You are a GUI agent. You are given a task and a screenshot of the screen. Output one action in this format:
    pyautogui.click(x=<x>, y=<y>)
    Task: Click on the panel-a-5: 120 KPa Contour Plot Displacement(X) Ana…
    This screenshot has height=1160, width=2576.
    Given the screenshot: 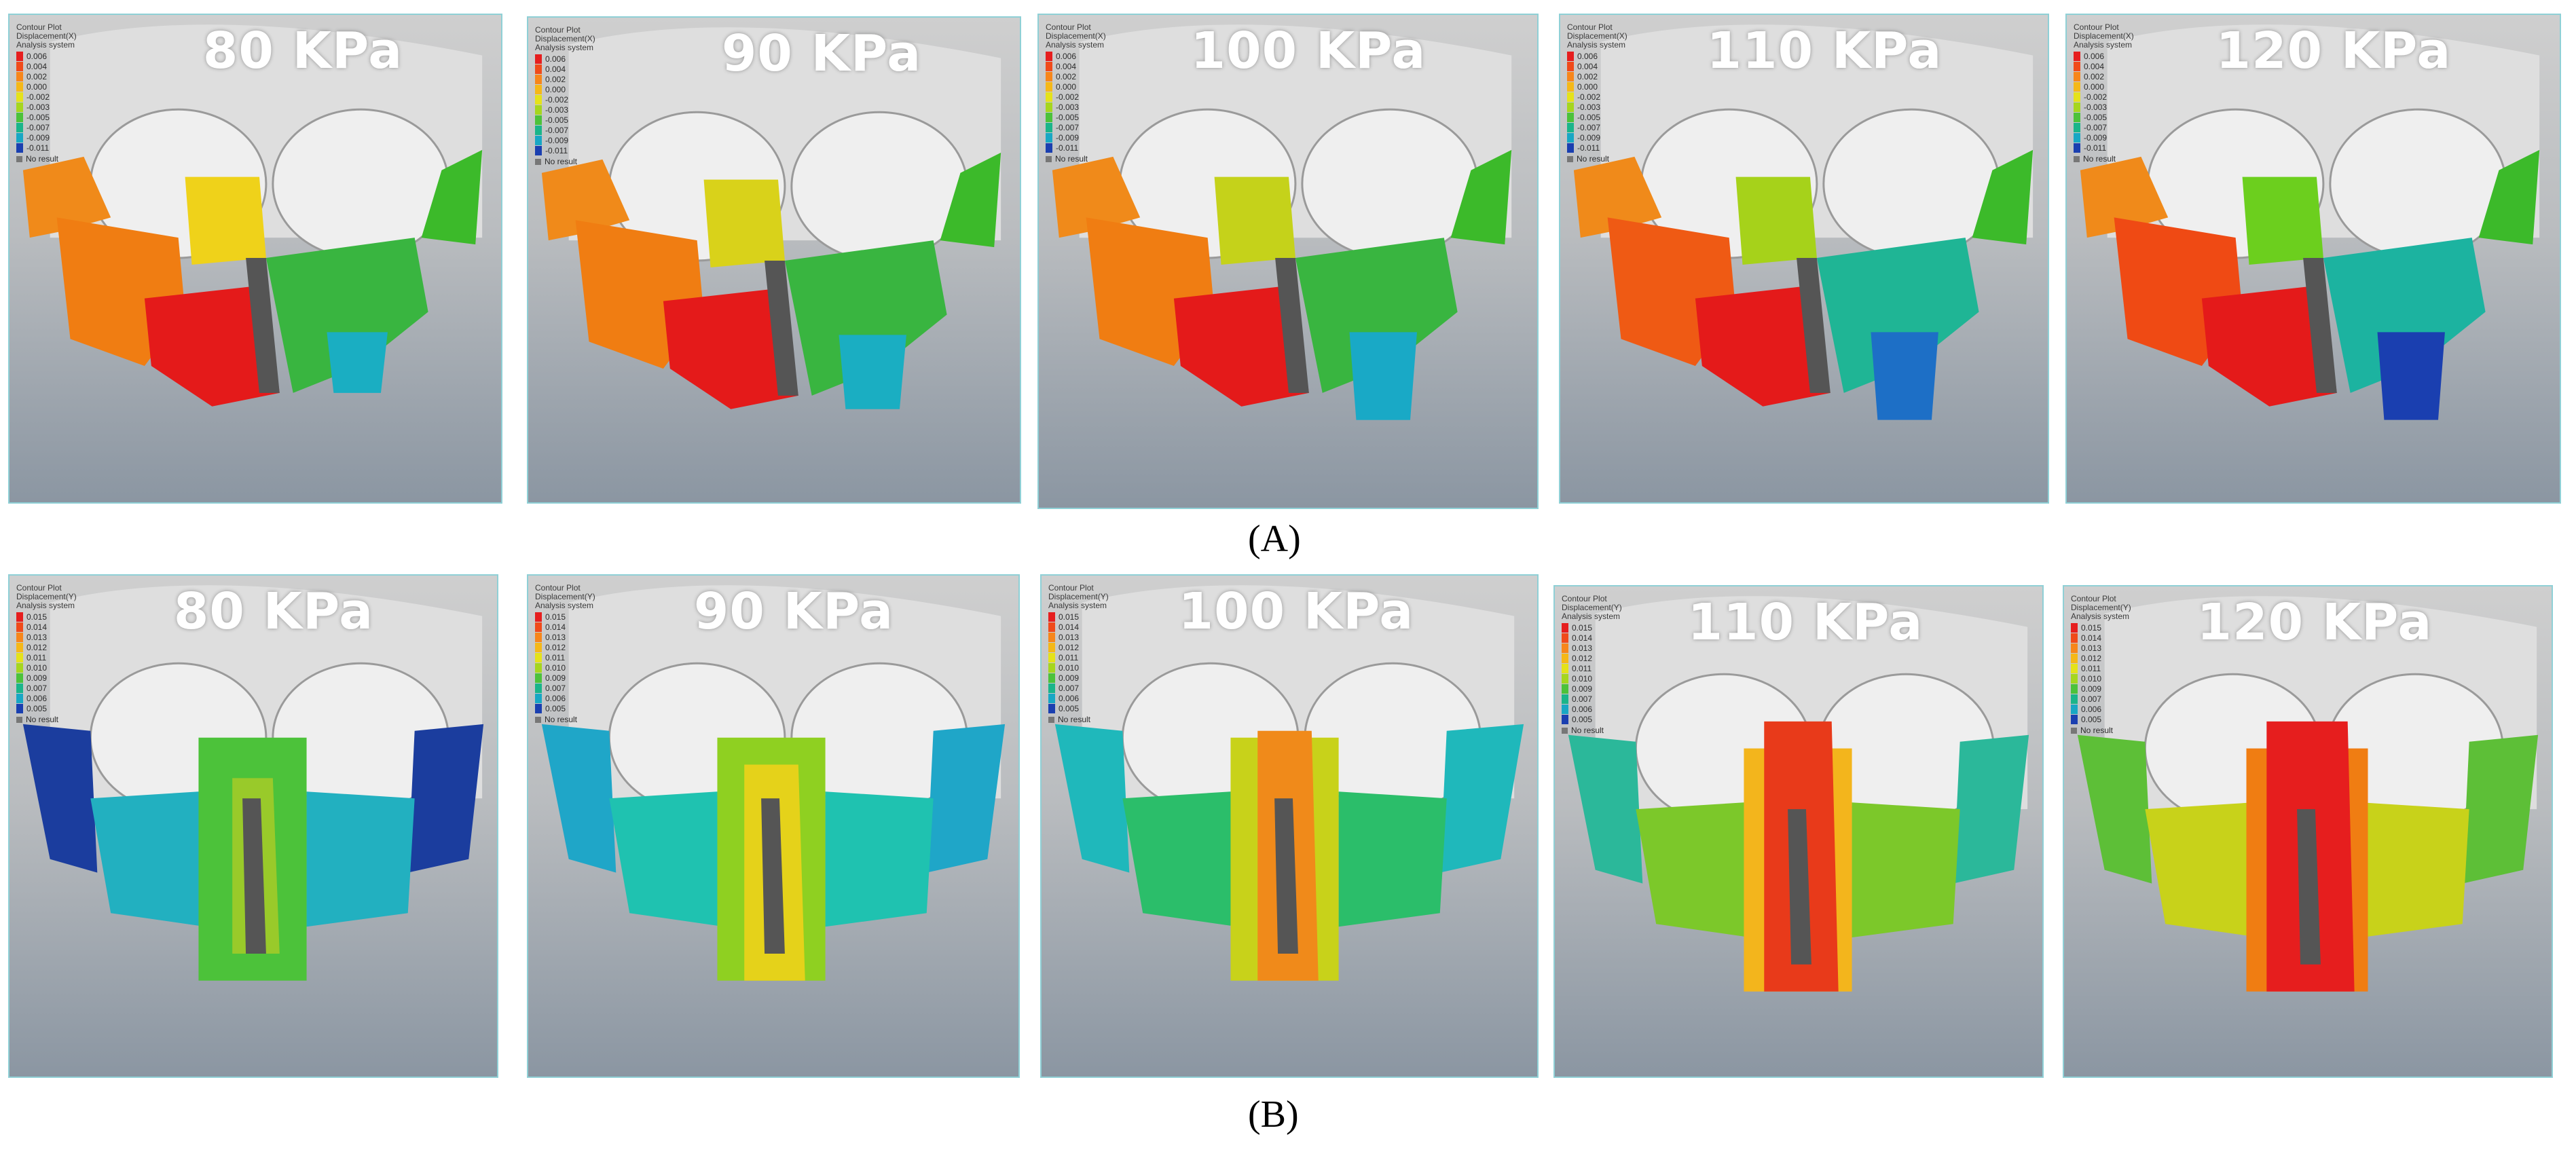 What is the action you would take?
    pyautogui.click(x=2313, y=259)
    